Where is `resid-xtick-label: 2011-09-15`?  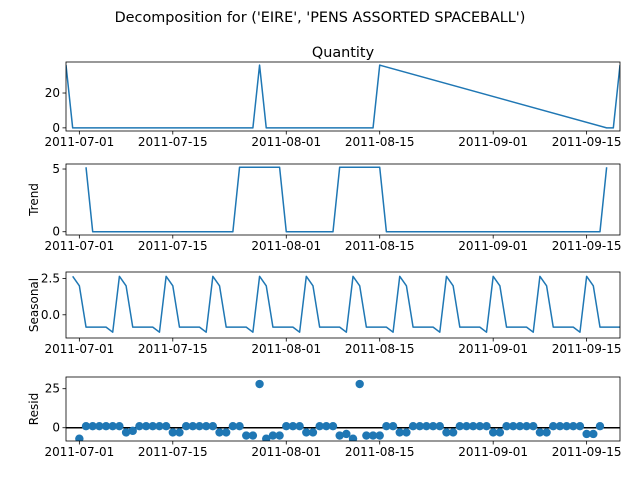
resid-xtick-label: 2011-09-15 is located at coordinates (587, 452).